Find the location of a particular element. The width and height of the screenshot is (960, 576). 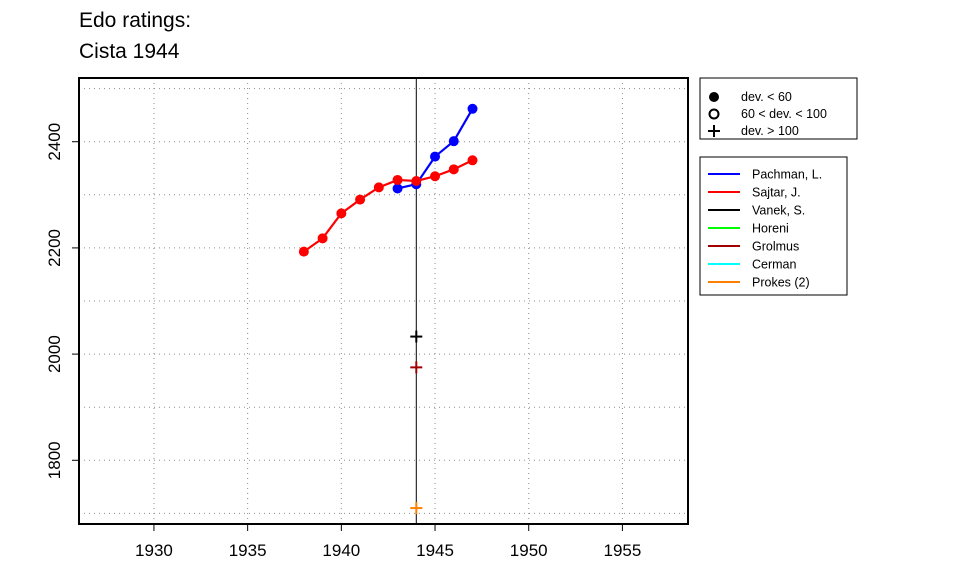

x-tick-label: 1935 is located at coordinates (248, 550).